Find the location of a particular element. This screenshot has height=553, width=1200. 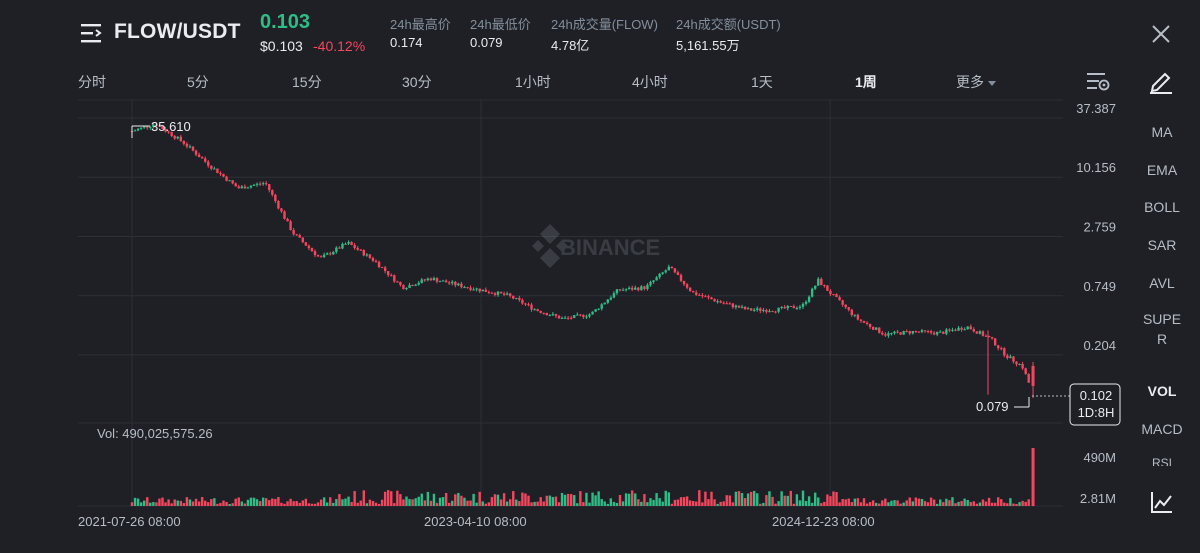

tab-more: 更多 is located at coordinates (976, 82).